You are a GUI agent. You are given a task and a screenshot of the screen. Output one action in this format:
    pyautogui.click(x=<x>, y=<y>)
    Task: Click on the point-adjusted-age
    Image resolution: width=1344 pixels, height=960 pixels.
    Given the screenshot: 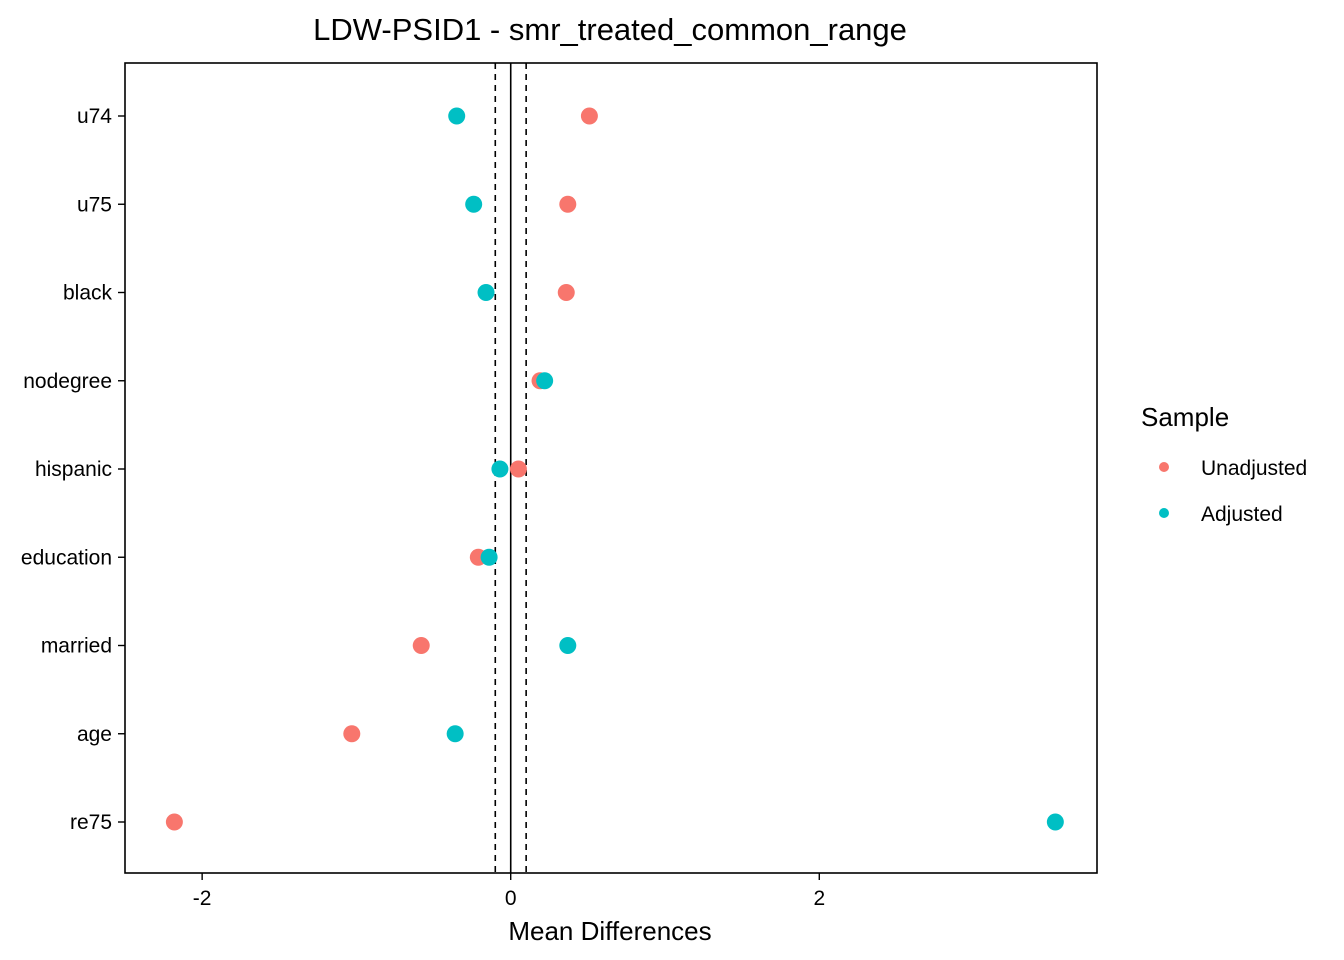 What is the action you would take?
    pyautogui.click(x=455, y=734)
    